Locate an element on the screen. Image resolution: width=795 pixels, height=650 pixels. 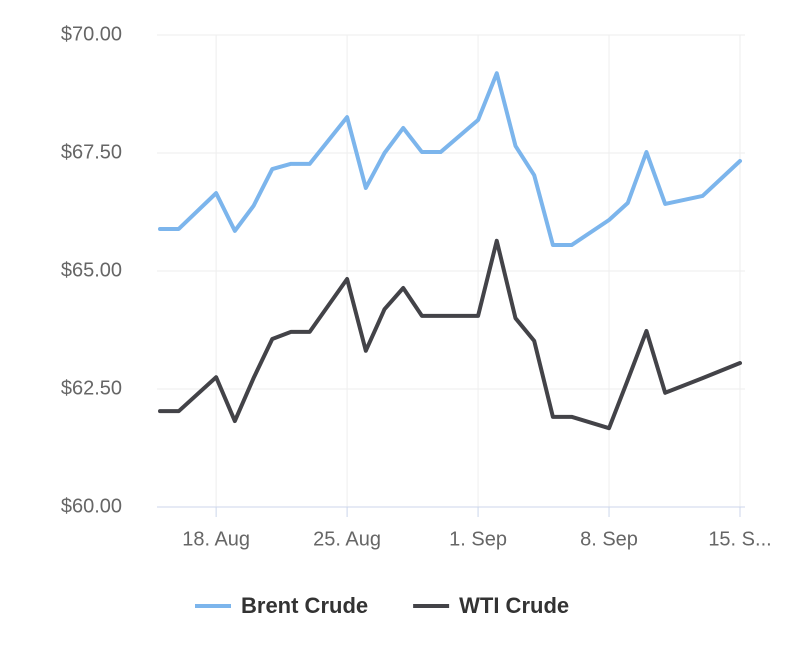
x-tick-label: 25. Aug is located at coordinates (347, 539).